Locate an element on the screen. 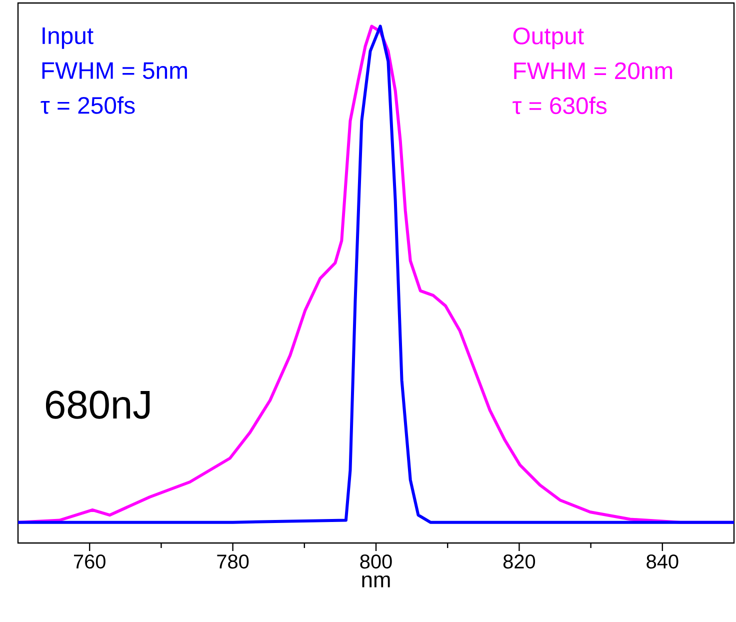 The height and width of the screenshot is (622, 736). text: Input is located at coordinates (68, 38).